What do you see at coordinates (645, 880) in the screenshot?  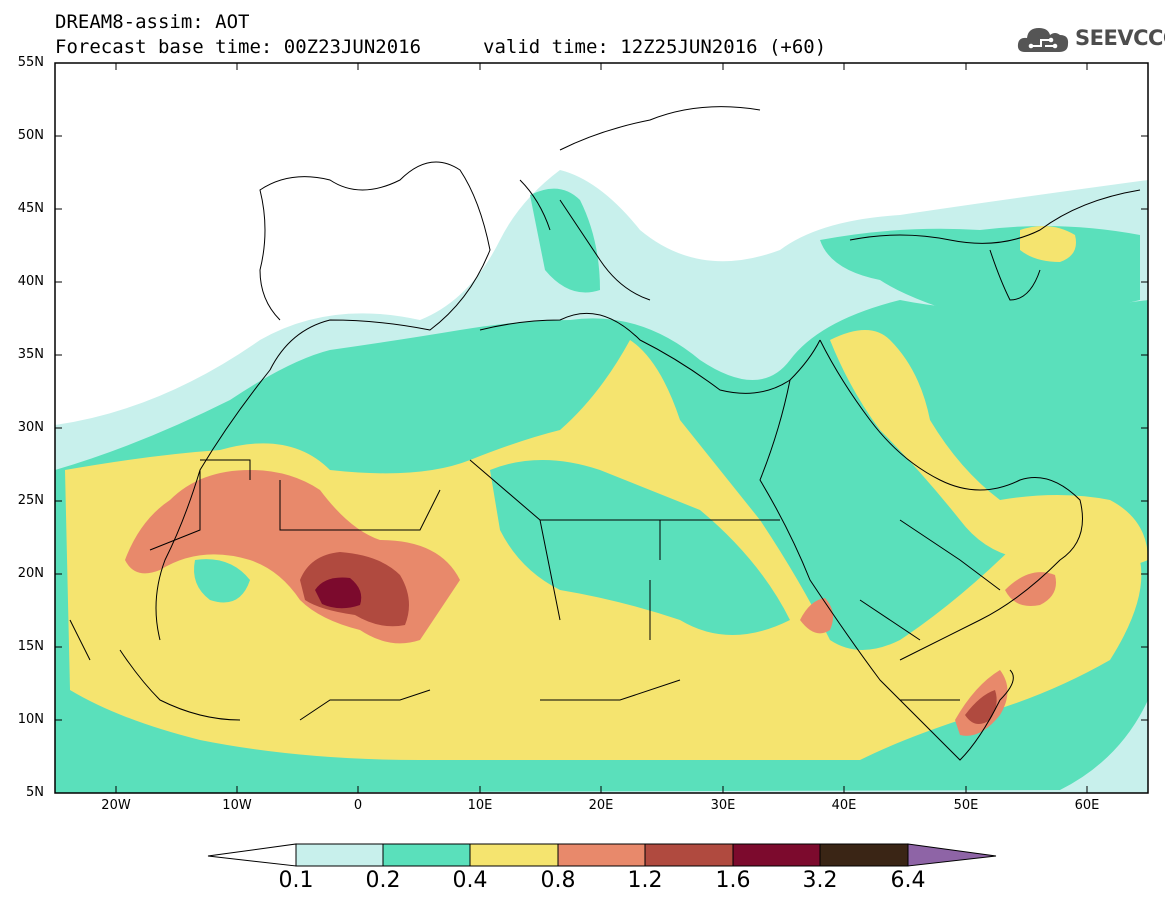 I see `colorbar-label: 1.2` at bounding box center [645, 880].